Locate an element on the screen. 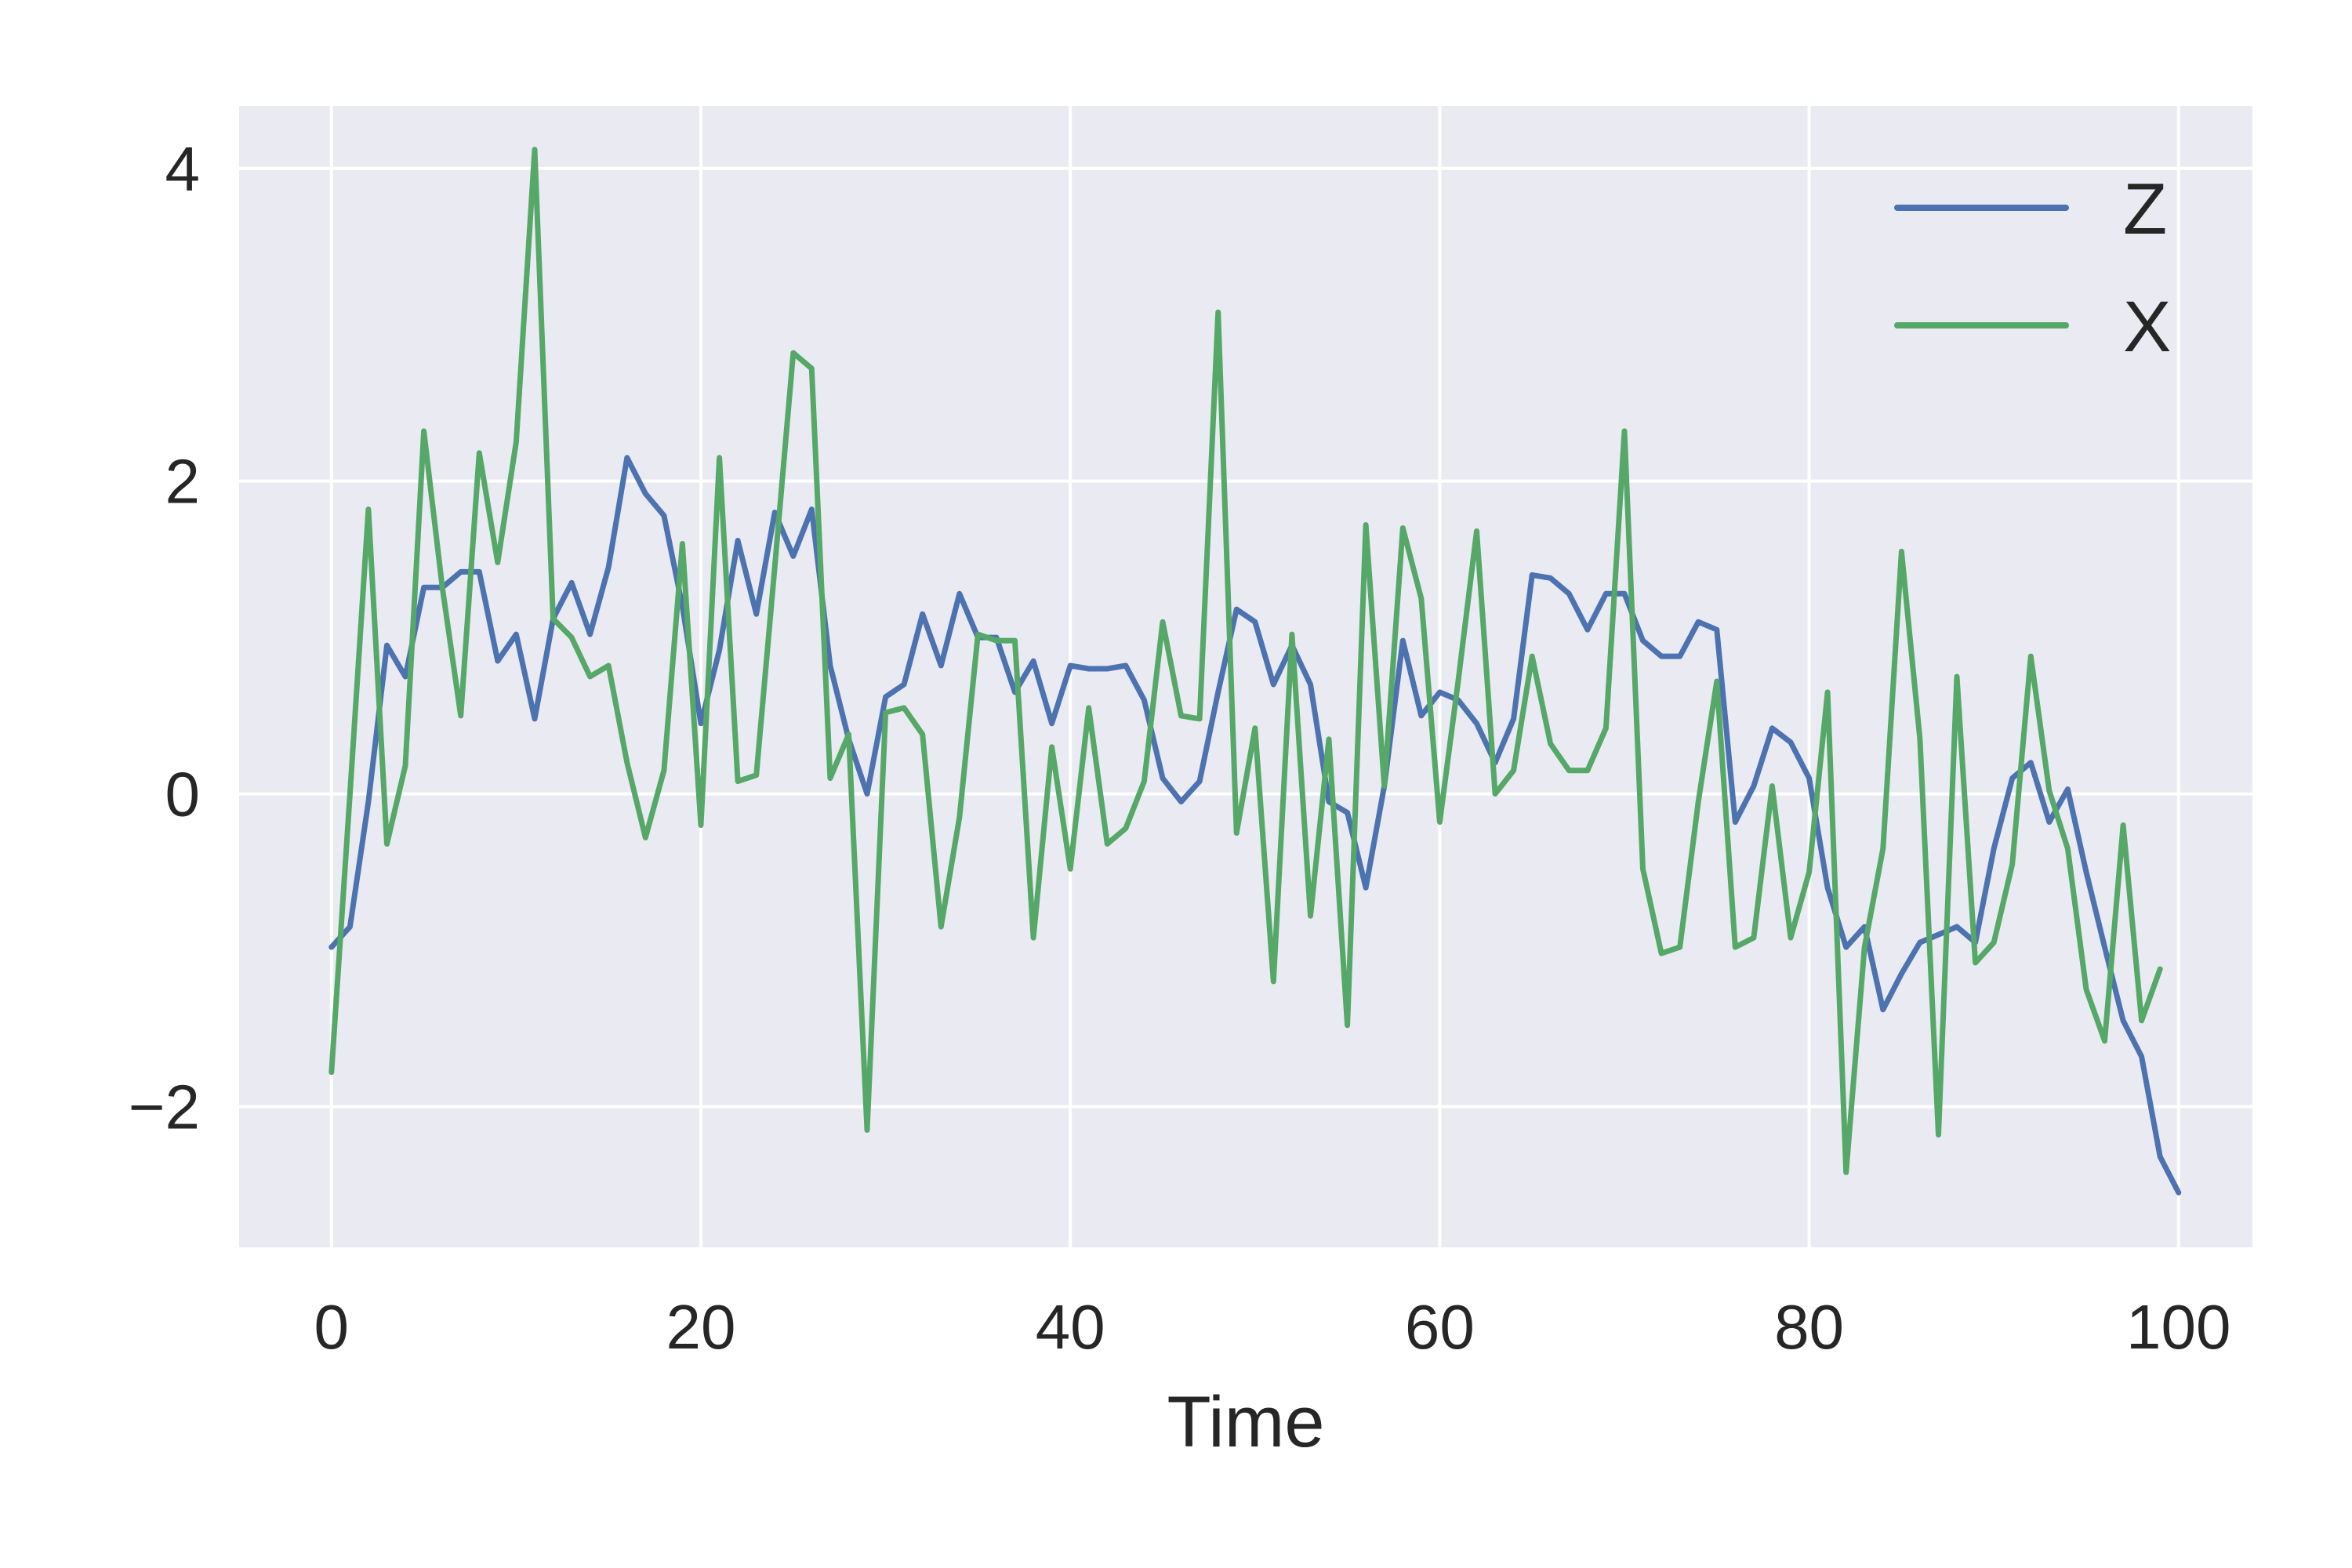 The image size is (2352, 1568). x-tick-labels: 0 20 40 60 80 100 is located at coordinates (1272, 1327).